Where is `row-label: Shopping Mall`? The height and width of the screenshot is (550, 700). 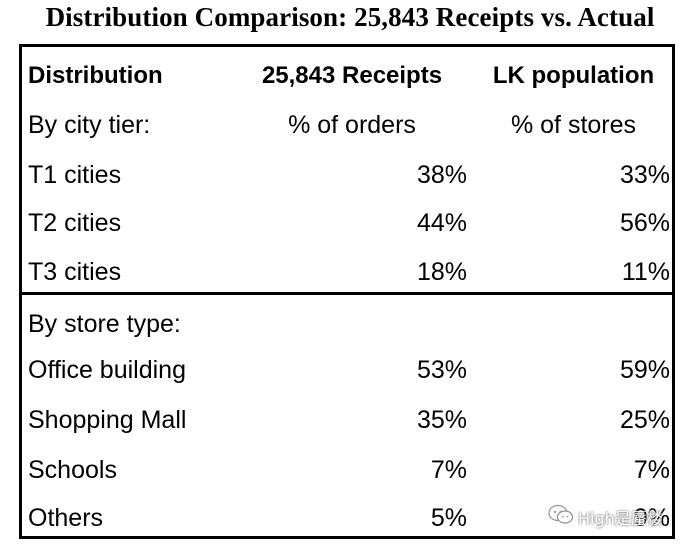 row-label: Shopping Mall is located at coordinates (107, 420).